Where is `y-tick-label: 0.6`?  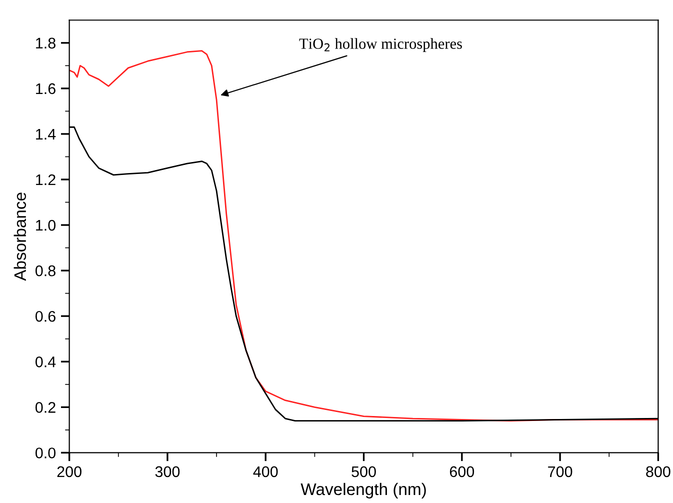
y-tick-label: 0.6 is located at coordinates (45, 316).